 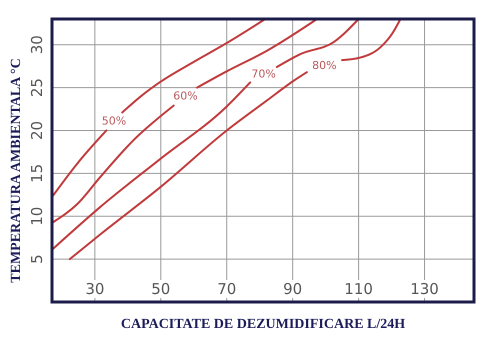 I want to click on series-label: 80%, so click(x=324, y=65).